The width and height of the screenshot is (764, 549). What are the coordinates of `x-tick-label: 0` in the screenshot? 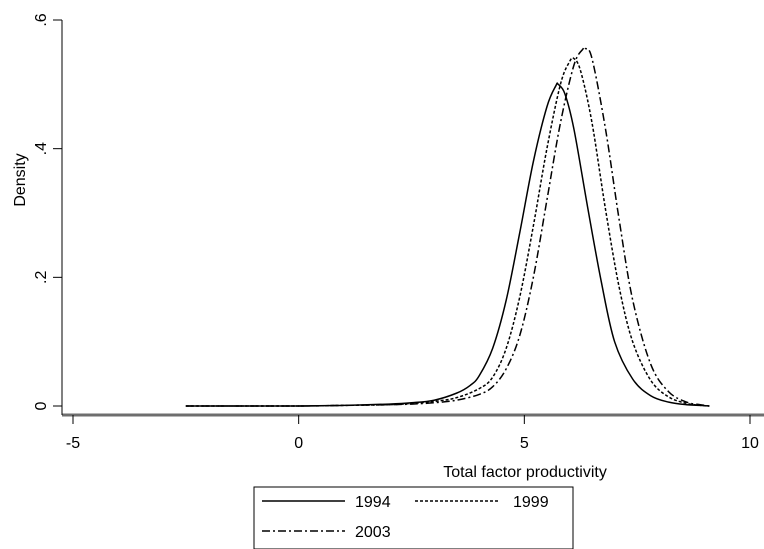 It's located at (298, 443).